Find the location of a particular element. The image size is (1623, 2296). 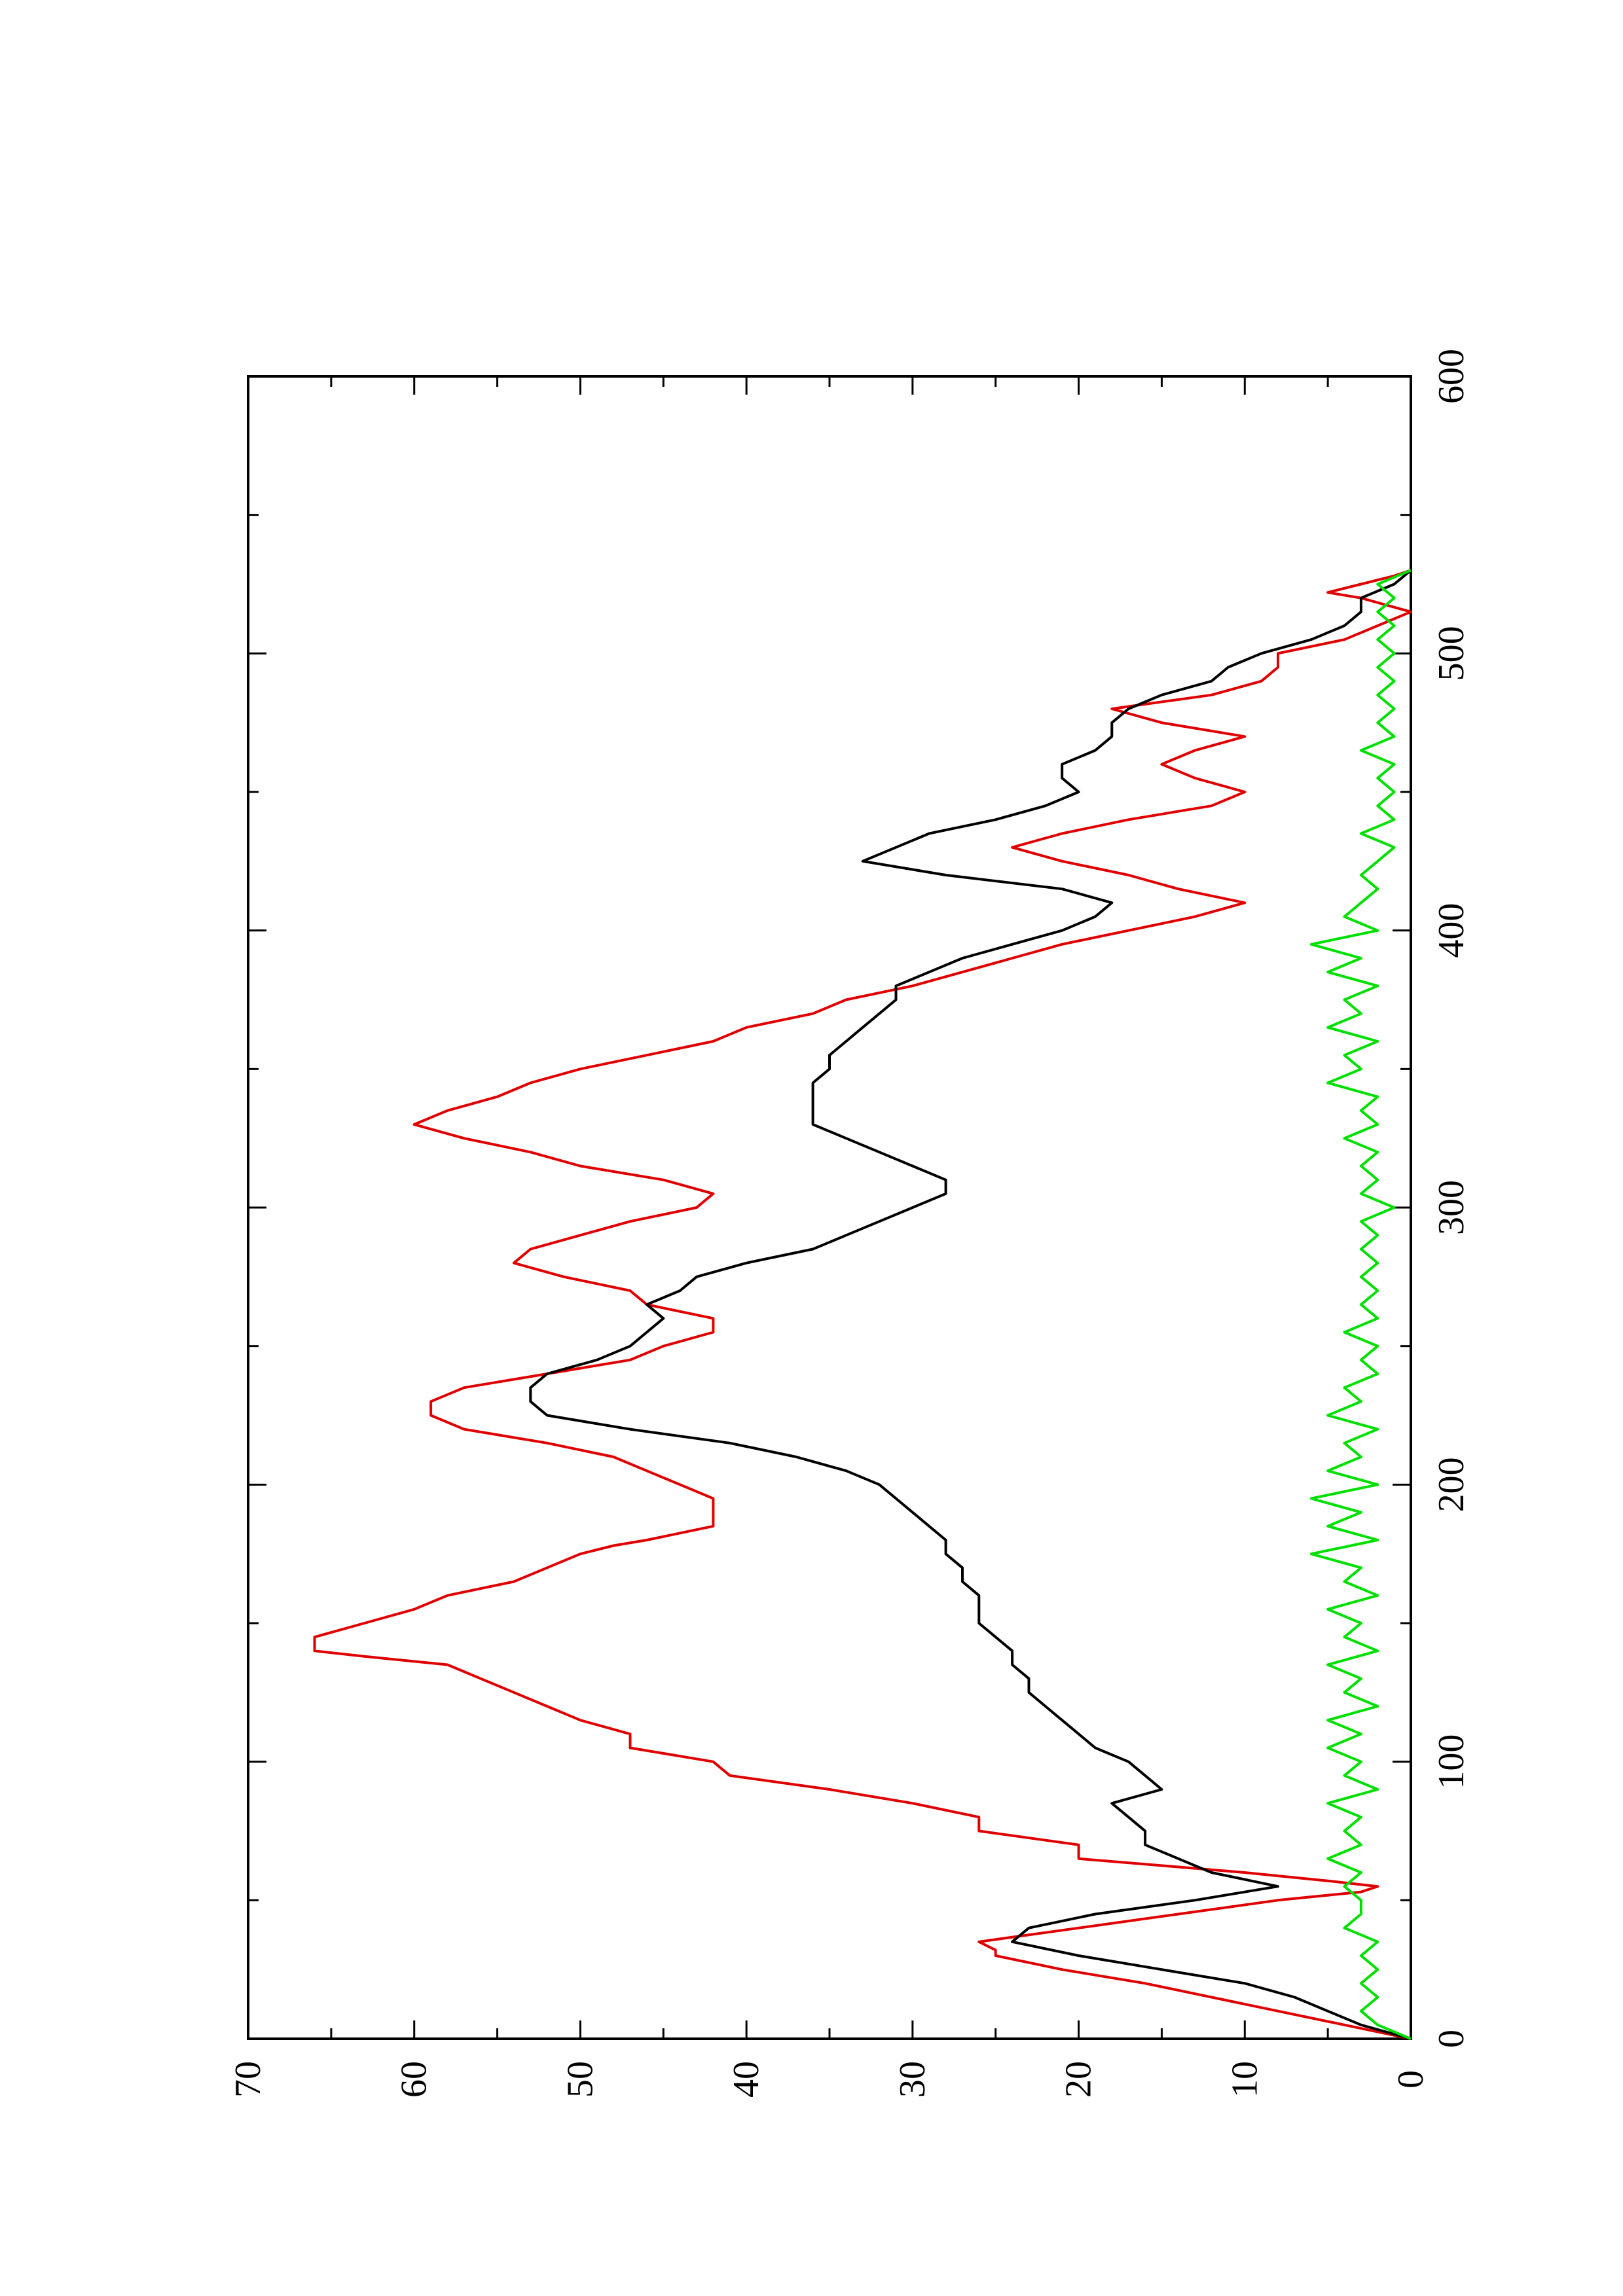

x-tick-label: 200 is located at coordinates (1451, 1484).